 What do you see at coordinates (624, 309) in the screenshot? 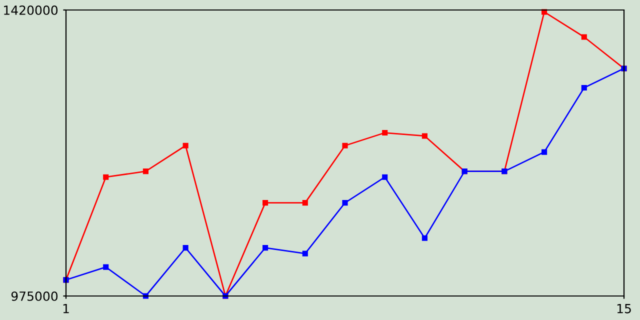
I see `x-tick-label: 15` at bounding box center [624, 309].